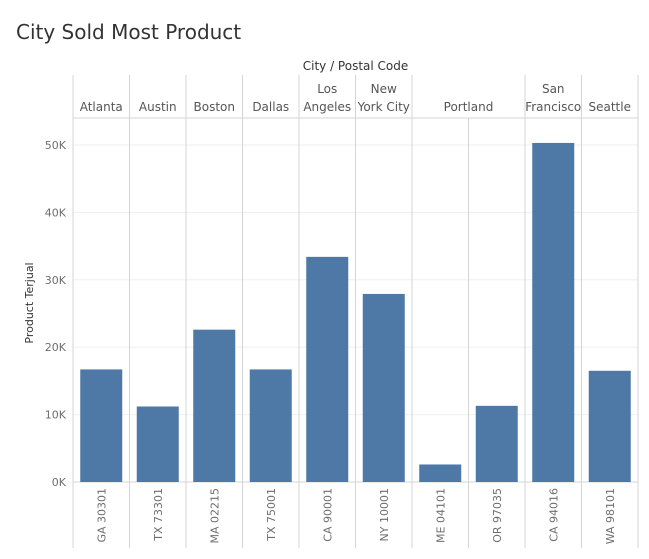 This screenshot has height=559, width=649. What do you see at coordinates (56, 212) in the screenshot?
I see `y-tick-label: 40K` at bounding box center [56, 212].